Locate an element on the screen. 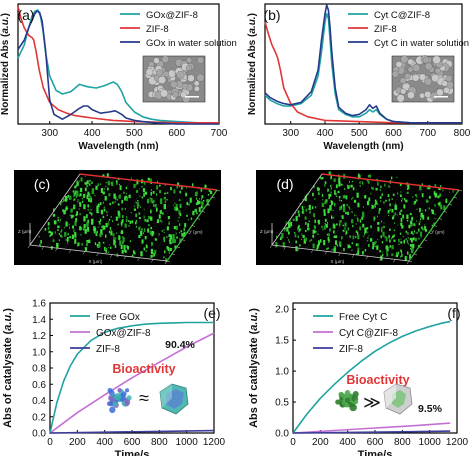 Image resolution: width=474 pixels, height=456 pixels. plot-frame is located at coordinates (363, 64).